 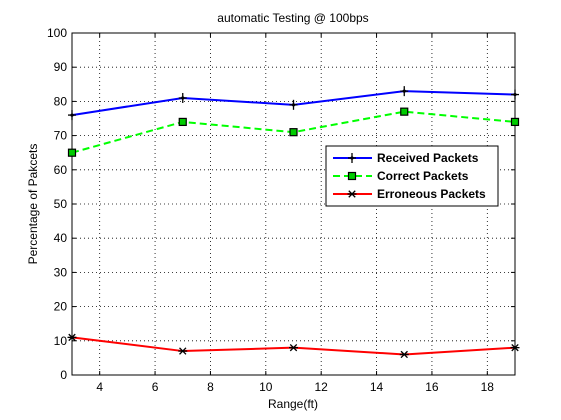 I want to click on x-tick-label: 18, so click(x=488, y=387).